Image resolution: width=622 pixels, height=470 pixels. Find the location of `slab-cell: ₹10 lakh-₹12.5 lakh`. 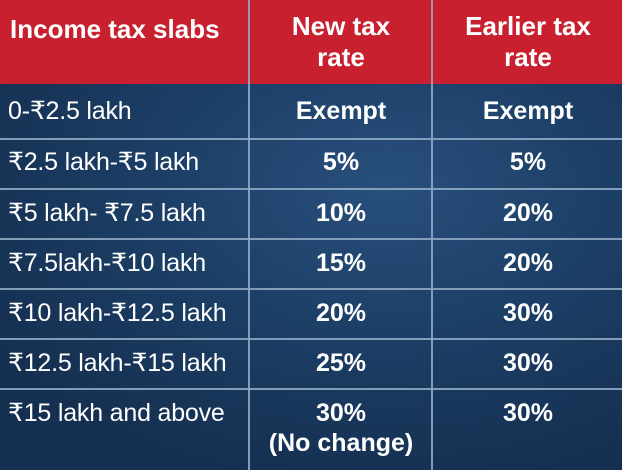

slab-cell: ₹10 lakh-₹12.5 lakh is located at coordinates (117, 313).